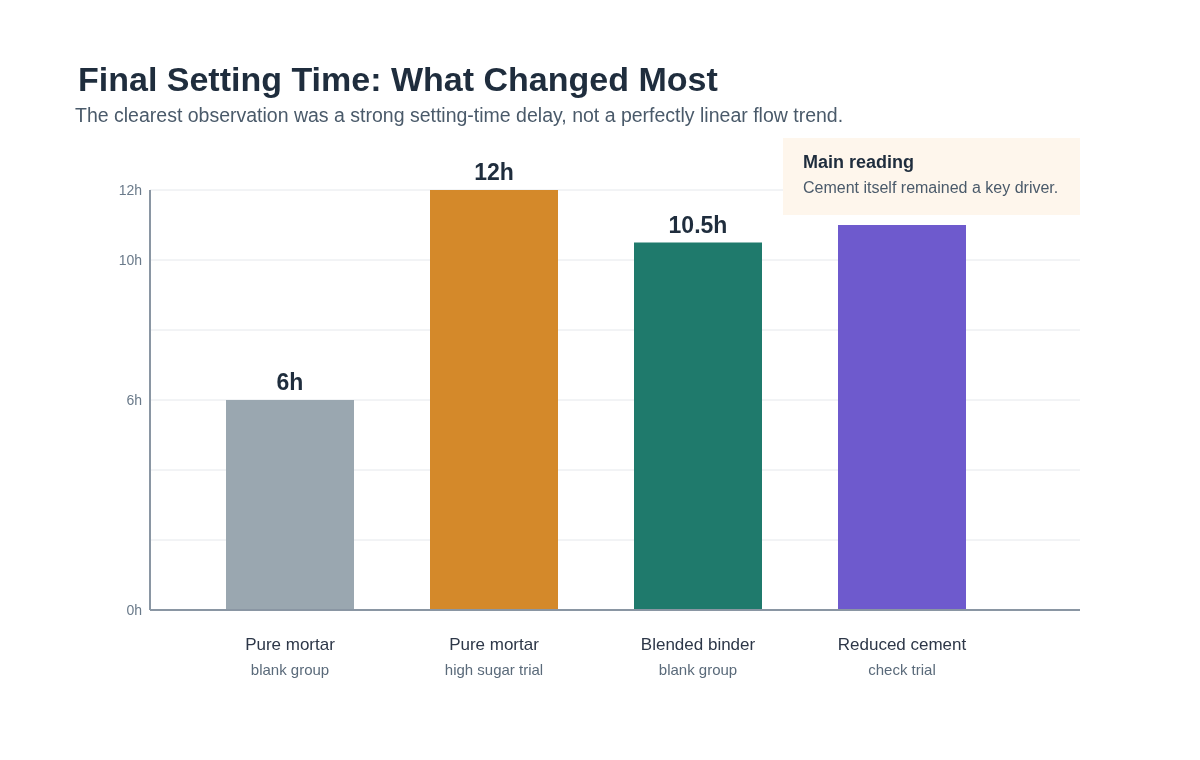 Image resolution: width=1200 pixels, height=760 pixels. Describe the element at coordinates (130, 259) in the screenshot. I see `y-tick-label: 10h` at that location.